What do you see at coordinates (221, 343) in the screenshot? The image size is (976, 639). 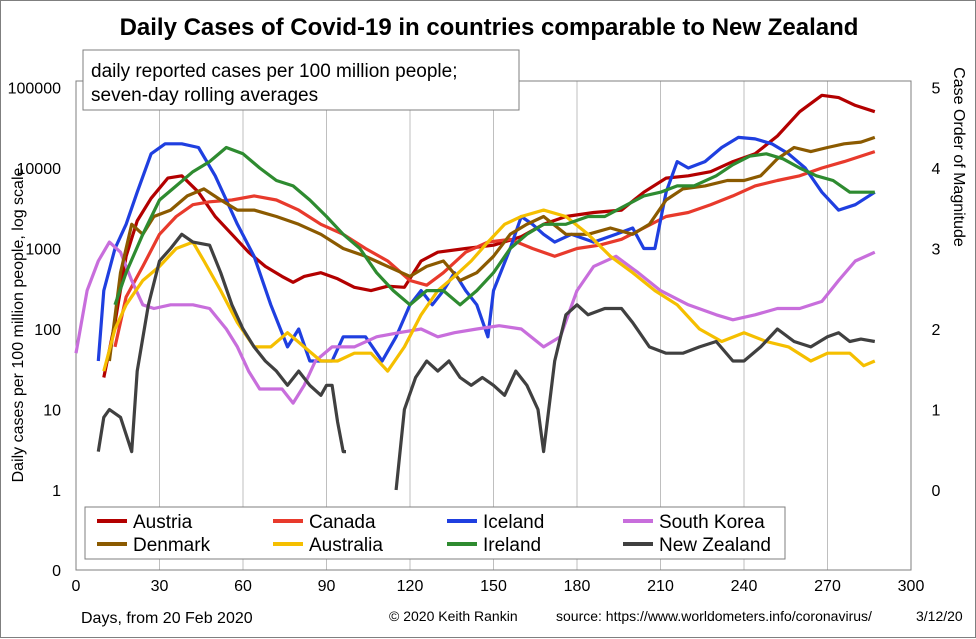 I see `series-line-new-zealand` at bounding box center [221, 343].